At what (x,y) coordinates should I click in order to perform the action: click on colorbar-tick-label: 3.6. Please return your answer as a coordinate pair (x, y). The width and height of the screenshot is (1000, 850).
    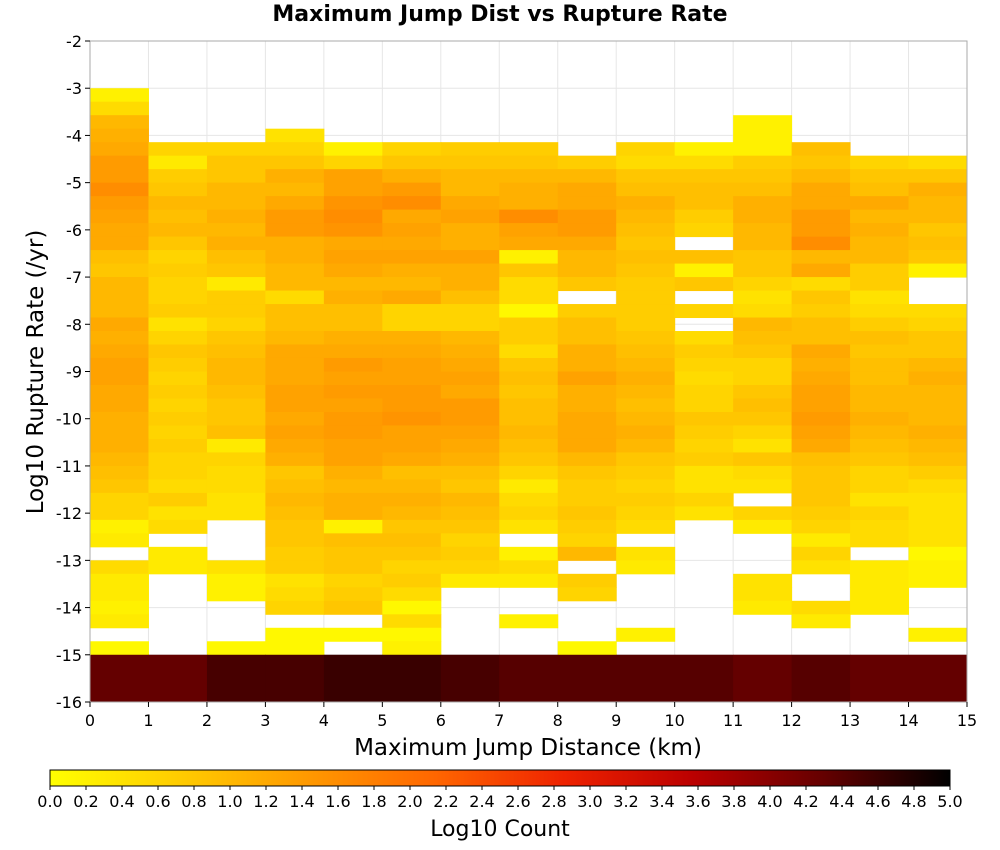
    Looking at the image, I should click on (697, 801).